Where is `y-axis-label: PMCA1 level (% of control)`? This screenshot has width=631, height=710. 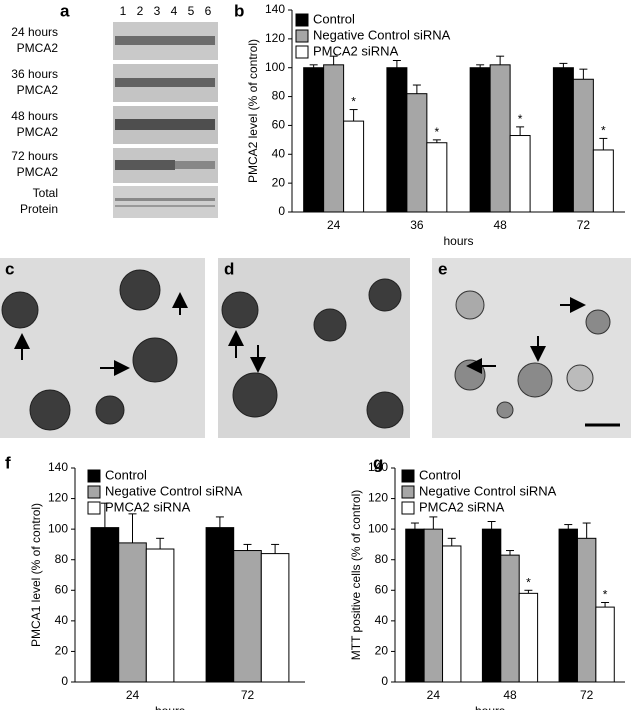
y-axis-label: PMCA1 level (% of control) is located at coordinates (36, 575).